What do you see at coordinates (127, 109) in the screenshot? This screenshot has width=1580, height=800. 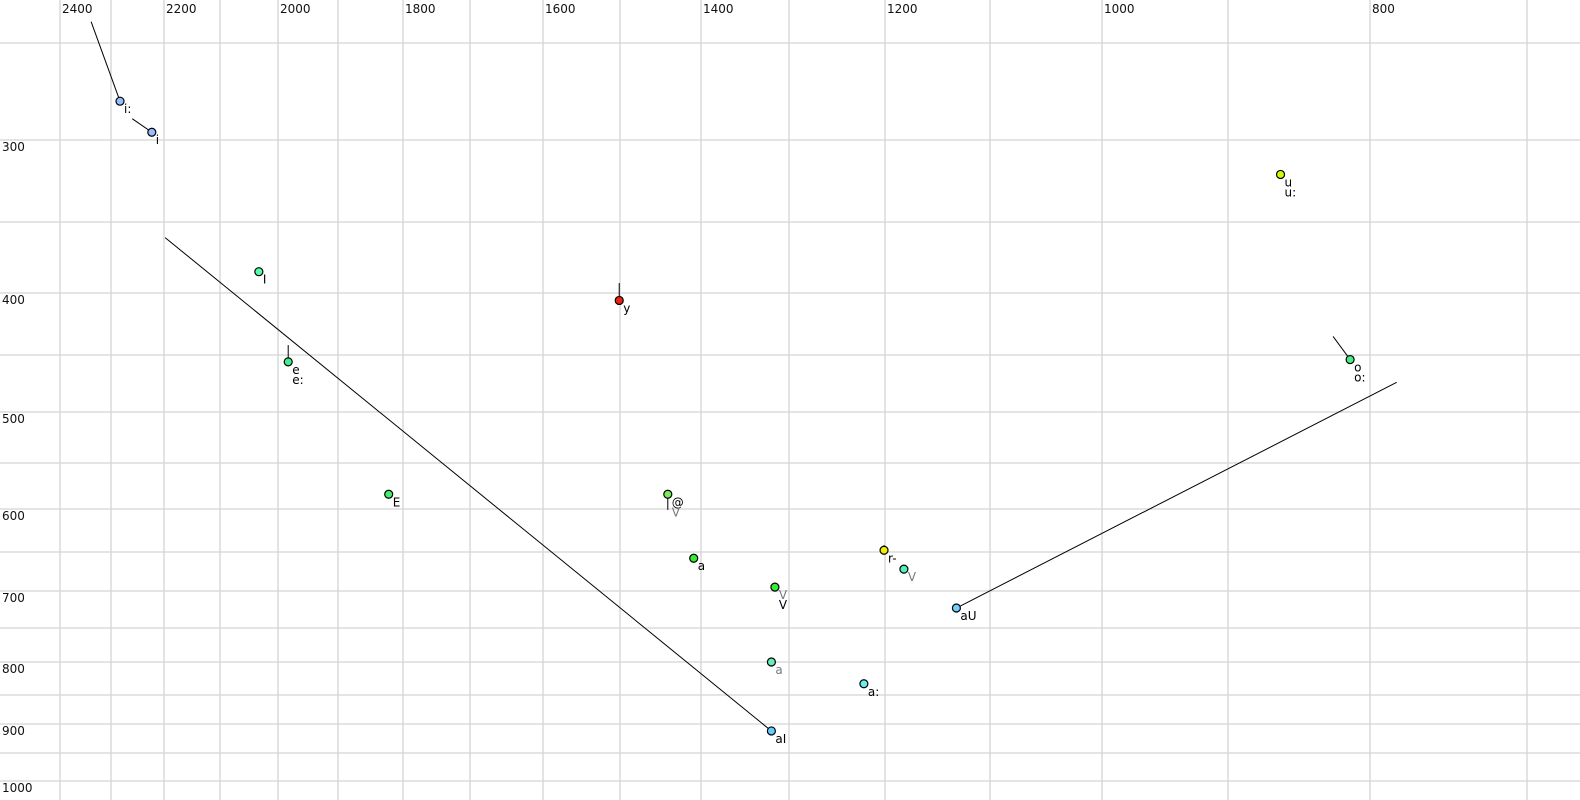 I see `vowel-label: i:` at bounding box center [127, 109].